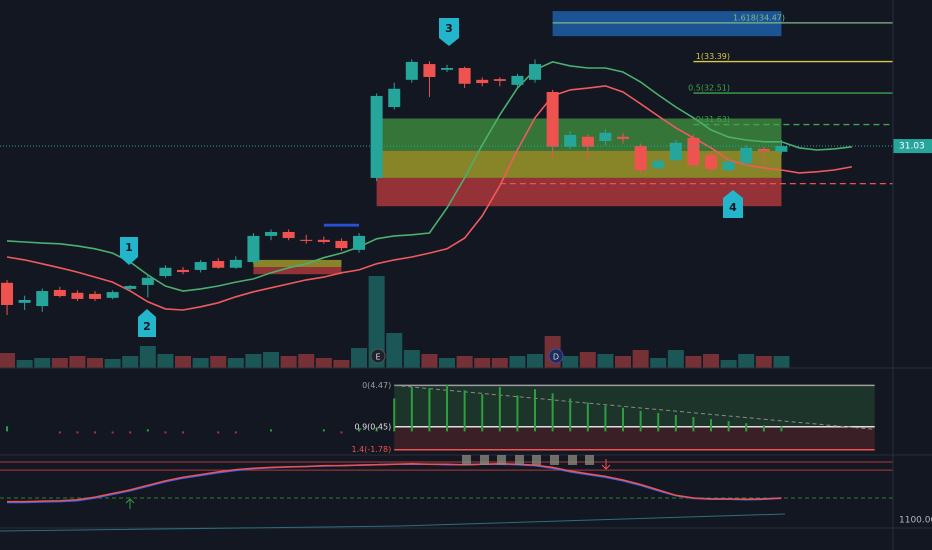 The width and height of the screenshot is (932, 550). Describe the element at coordinates (147, 323) in the screenshot. I see `marker: 2` at that location.